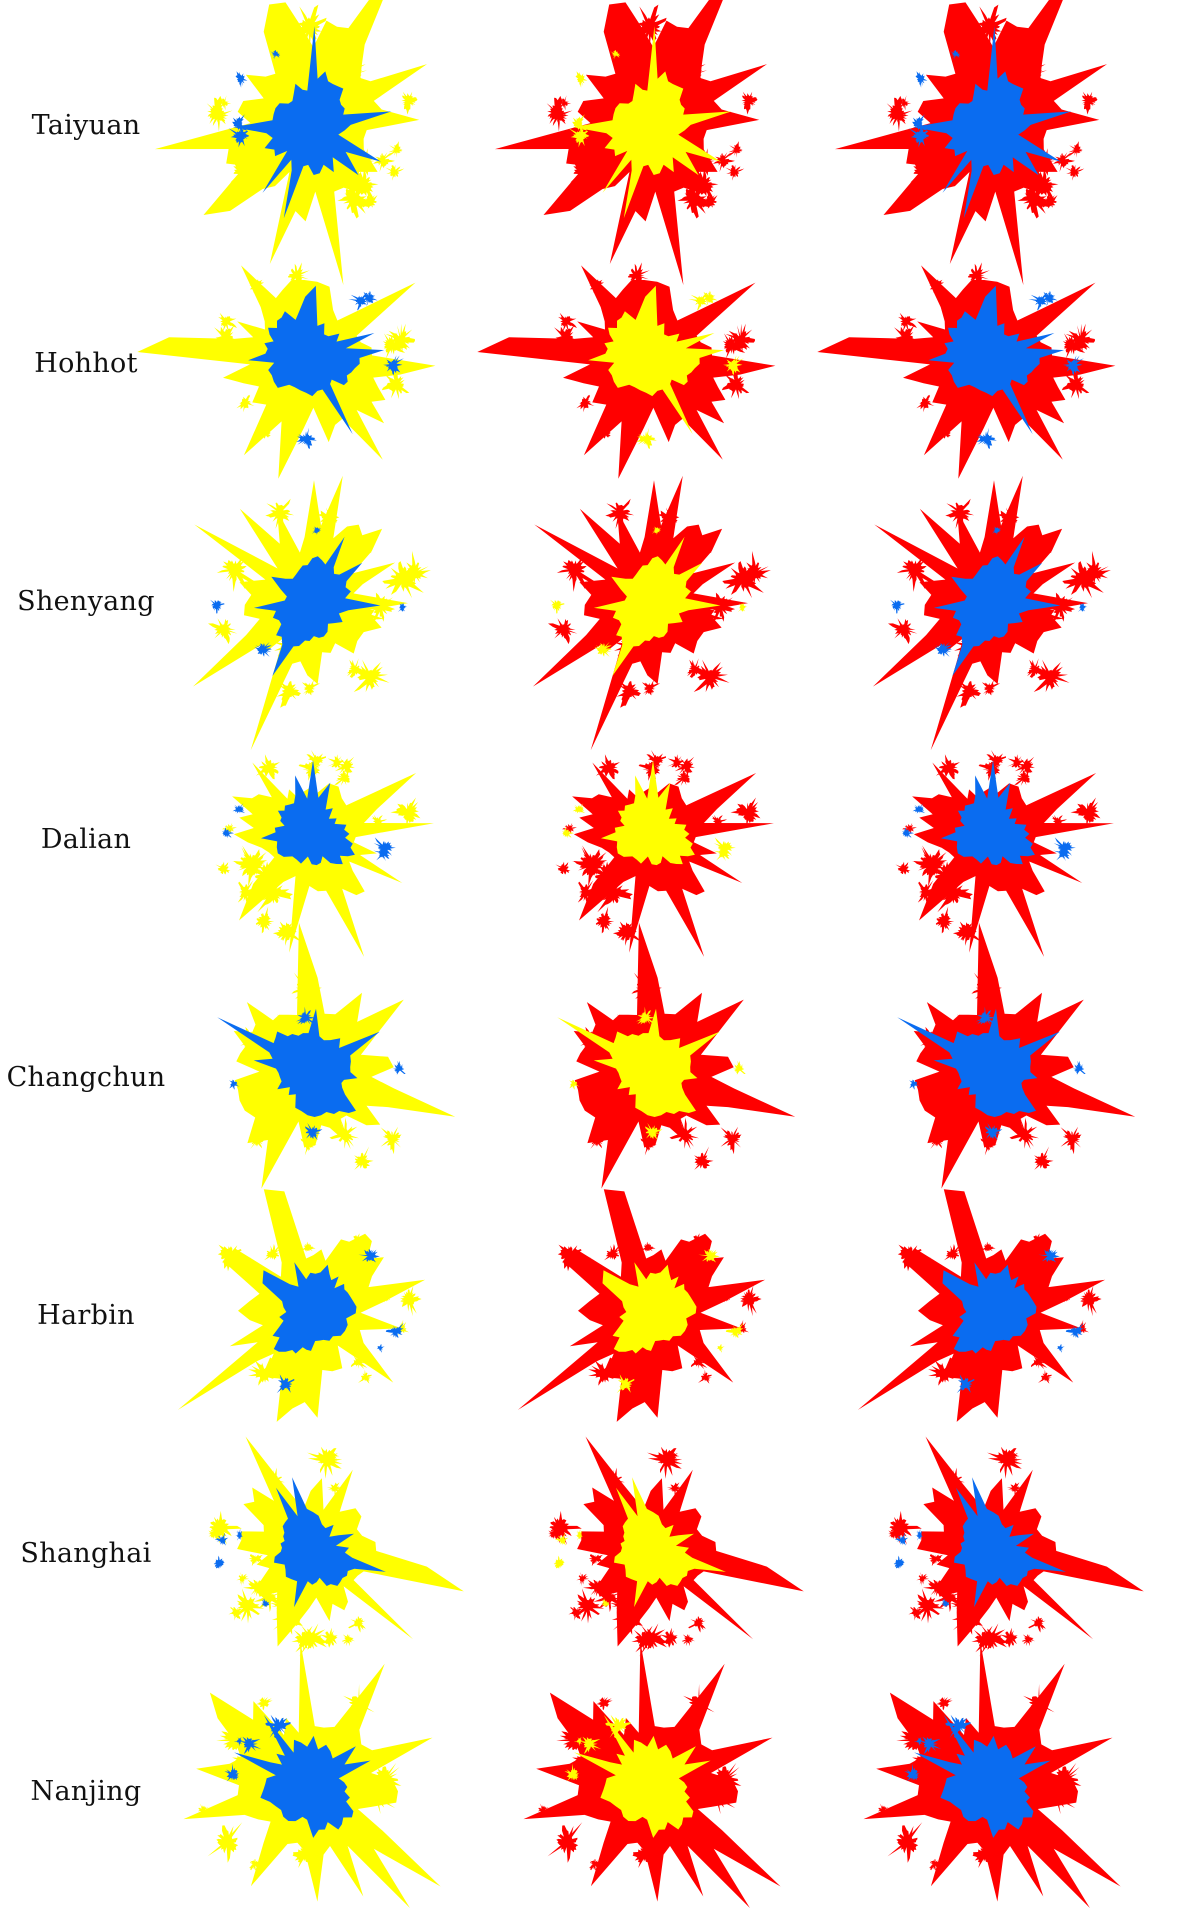 Image resolution: width=1180 pixels, height=1926 pixels. What do you see at coordinates (86, 1077) in the screenshot?
I see `city-label: Changchun` at bounding box center [86, 1077].